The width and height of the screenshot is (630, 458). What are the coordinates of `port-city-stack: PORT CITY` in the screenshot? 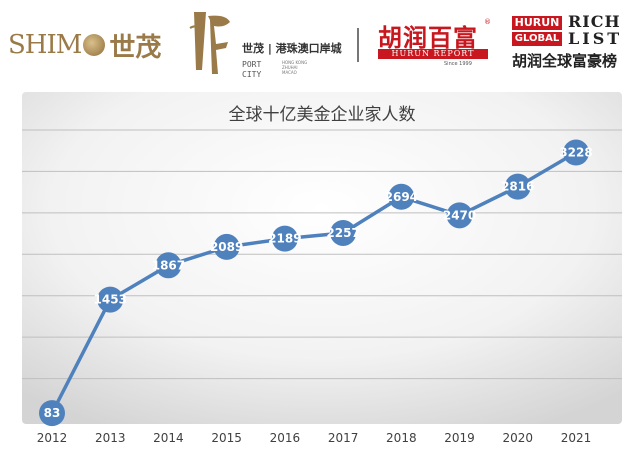 It's located at (251, 70).